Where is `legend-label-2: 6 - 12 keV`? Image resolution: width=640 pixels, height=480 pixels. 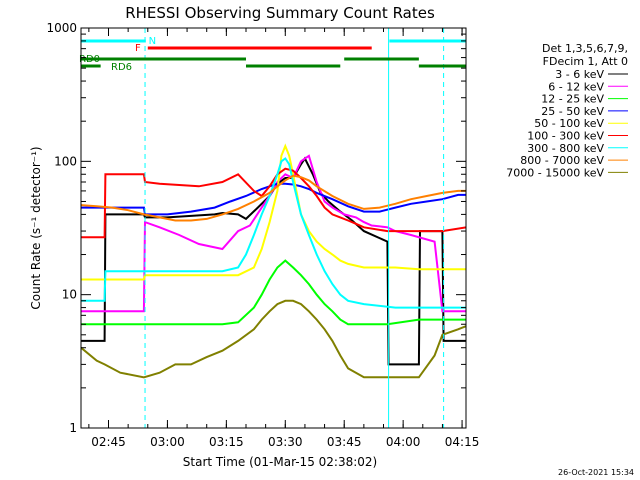 legend-label-2: 6 - 12 keV is located at coordinates (576, 86).